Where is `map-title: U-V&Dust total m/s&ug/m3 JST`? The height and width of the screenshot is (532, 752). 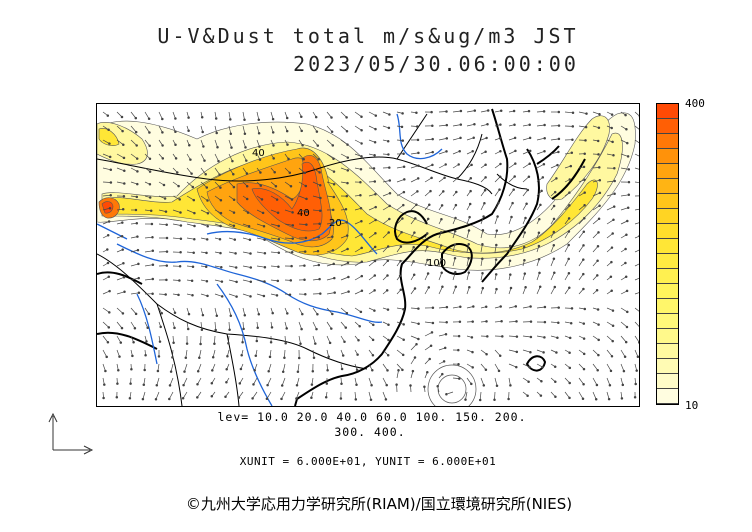
map-title: U-V&Dust total m/s&ug/m3 JST is located at coordinates (368, 36).